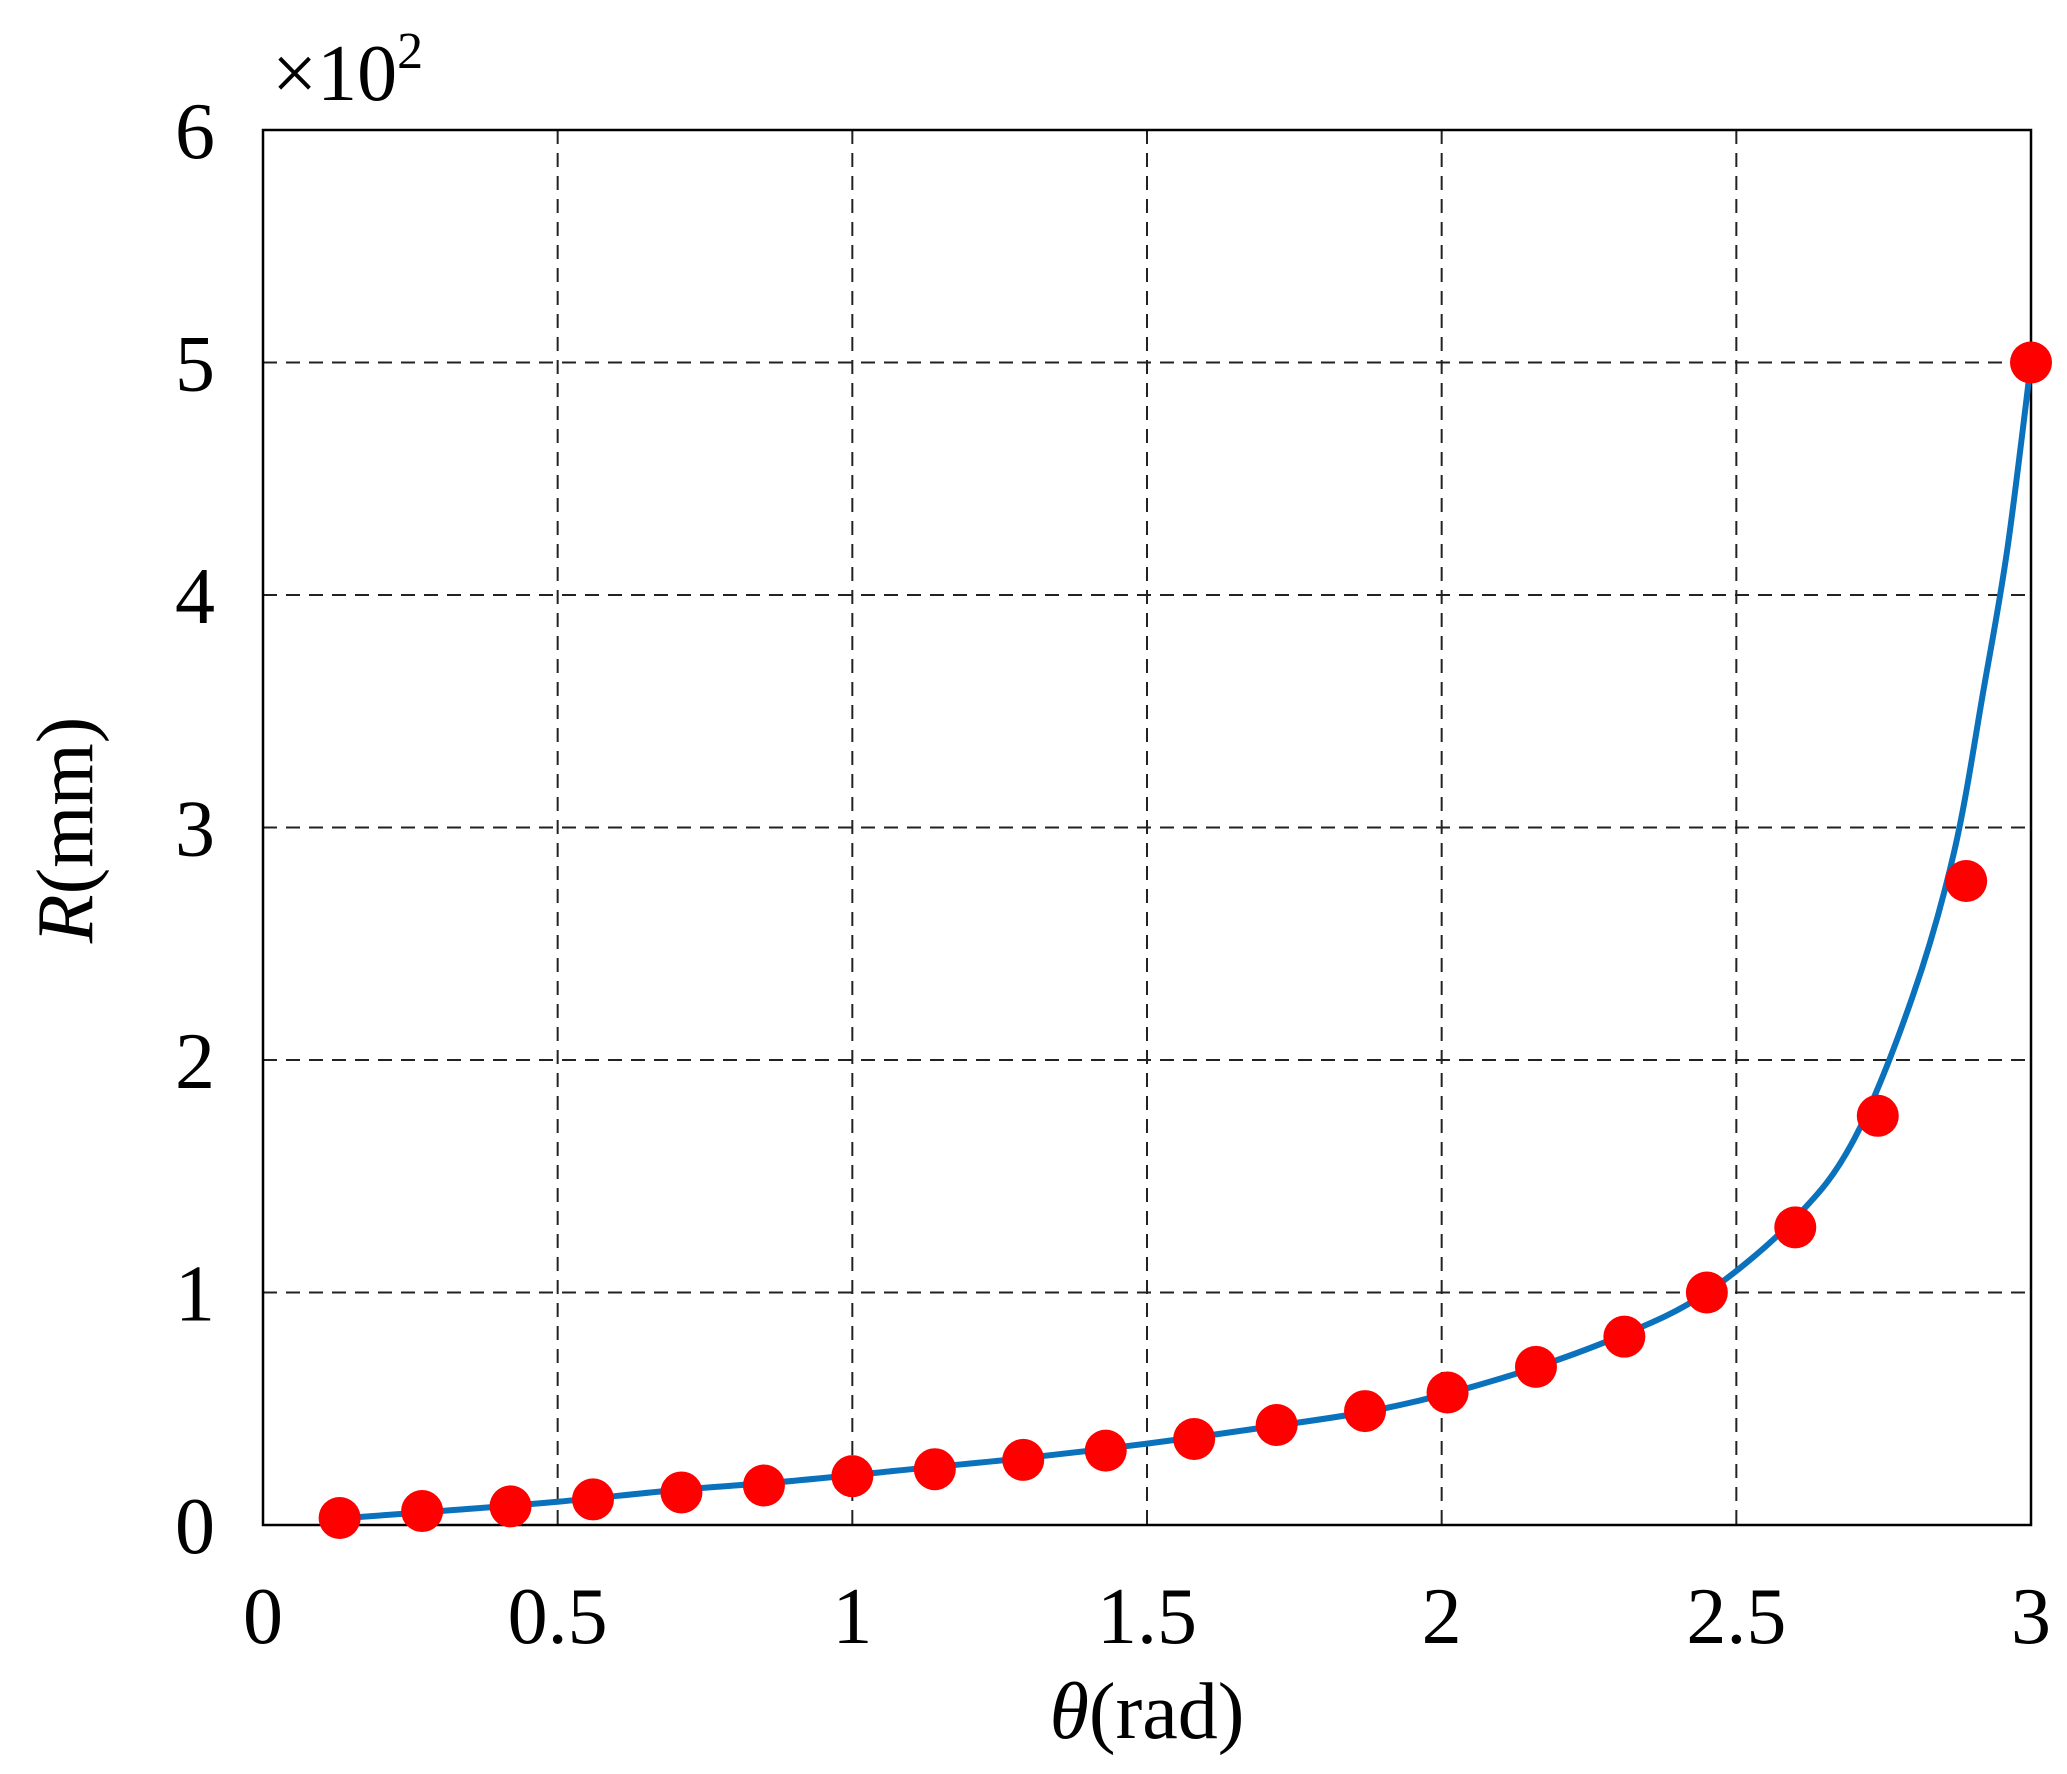 This screenshot has height=1774, width=2067. What do you see at coordinates (195, 365) in the screenshot?
I see `y-tick-label: 5` at bounding box center [195, 365].